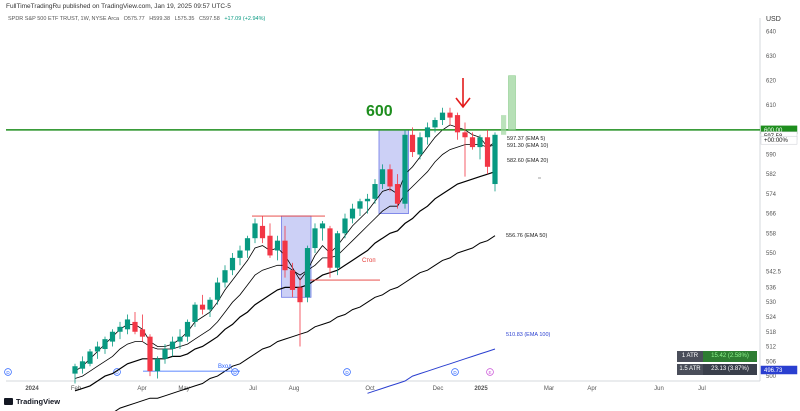 The width and height of the screenshot is (800, 411). What do you see at coordinates (771, 348) in the screenshot?
I see `y-tick-label: 512` at bounding box center [771, 348].